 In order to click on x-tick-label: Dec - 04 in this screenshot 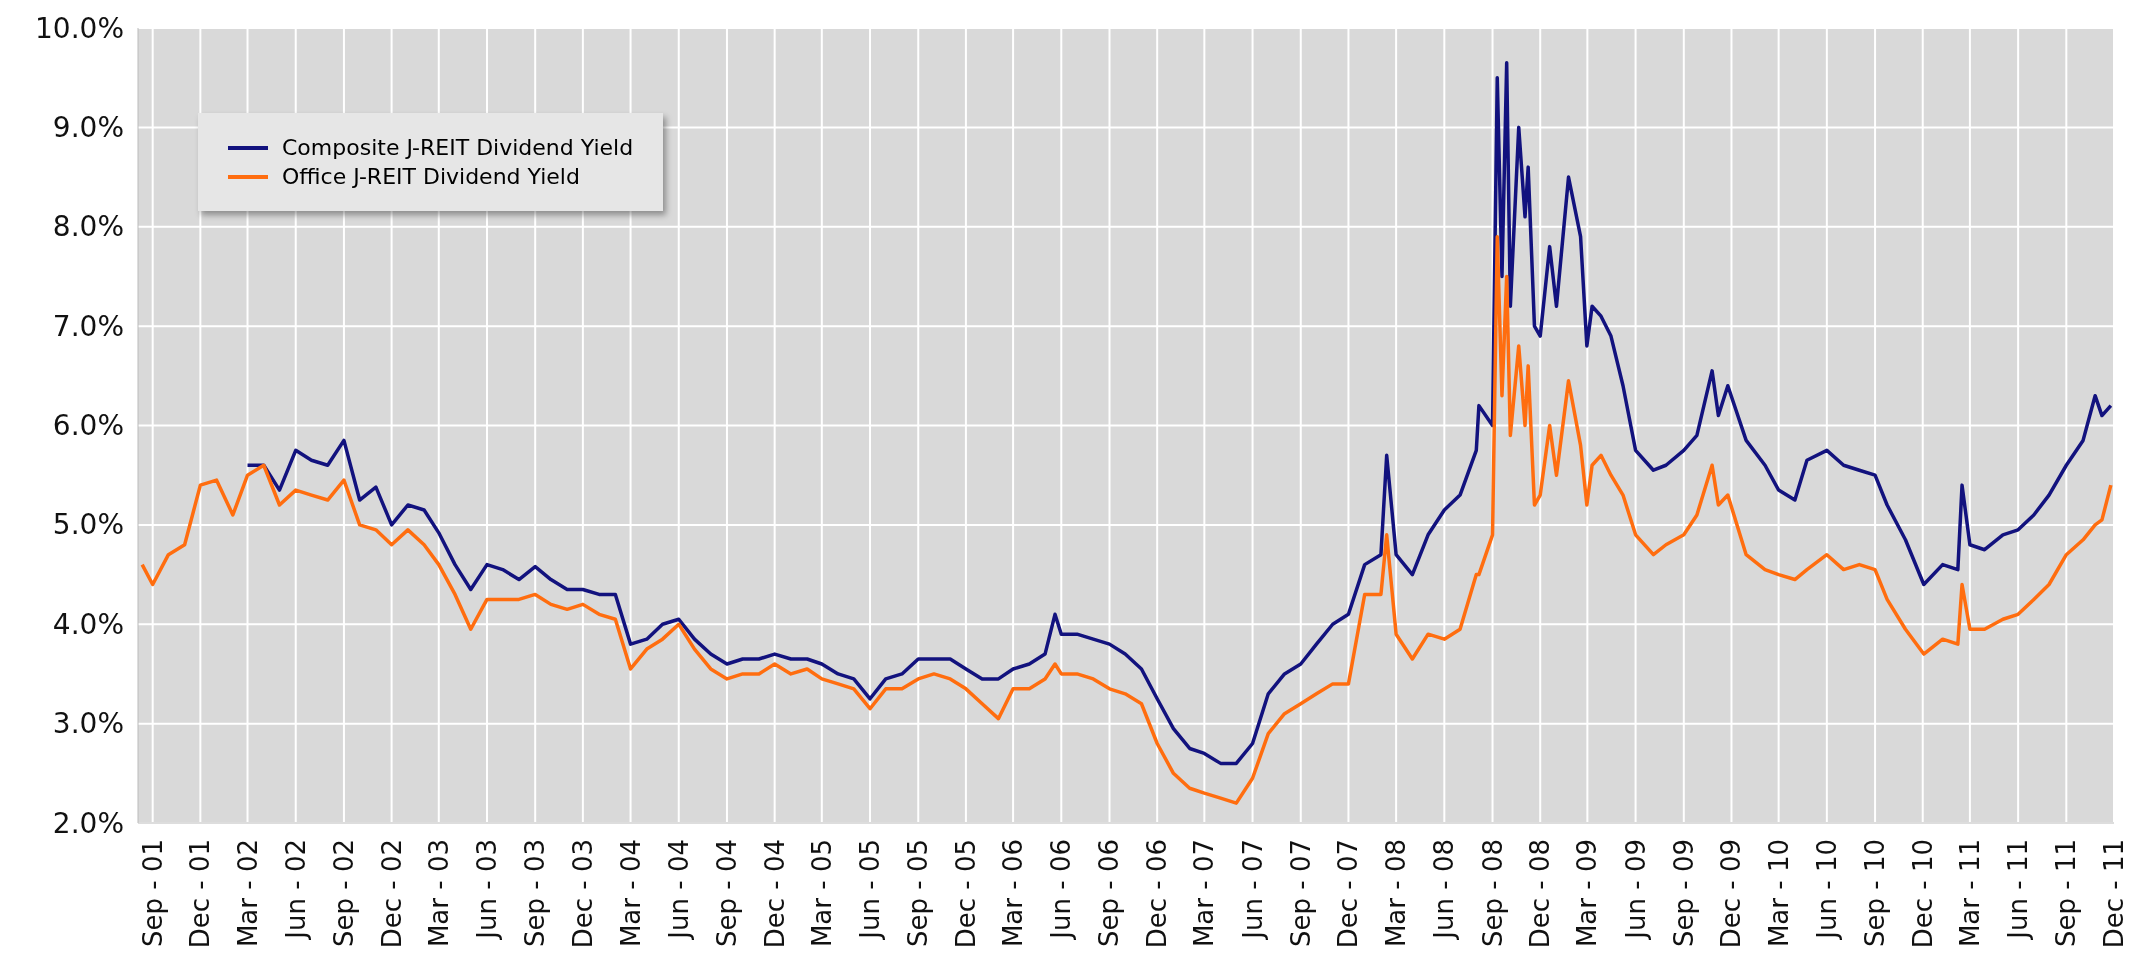, I will do `click(774, 894)`.